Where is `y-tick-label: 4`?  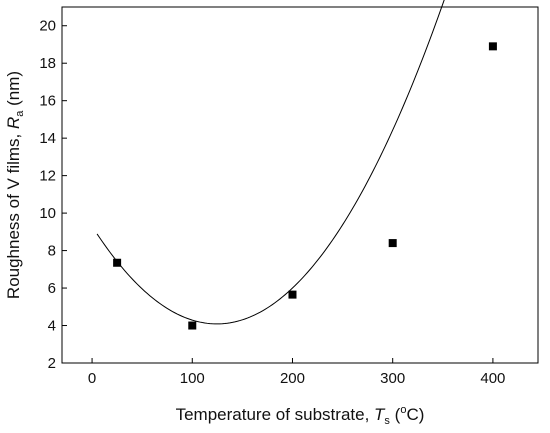 y-tick-label: 4 is located at coordinates (52, 326).